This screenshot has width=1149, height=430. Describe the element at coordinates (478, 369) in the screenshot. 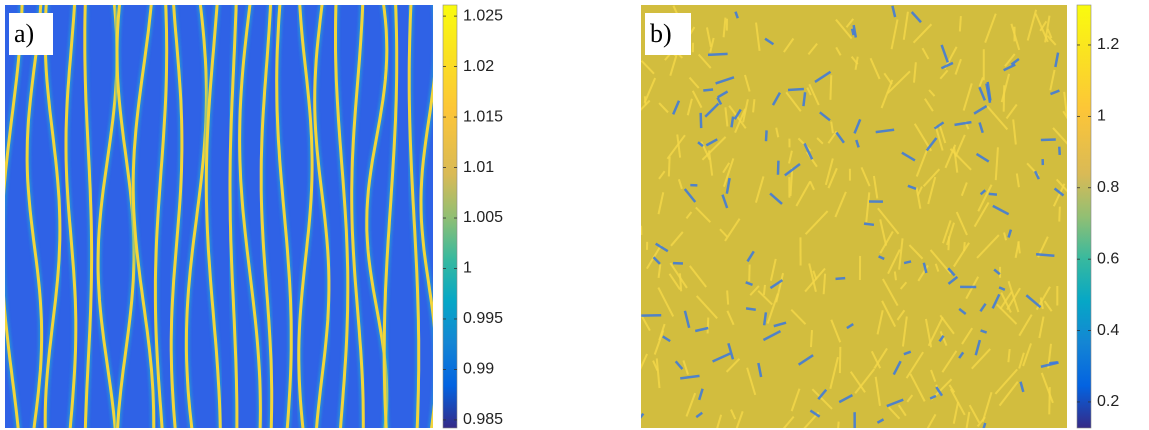

I see `colorbar-tick-label: 0.99` at that location.